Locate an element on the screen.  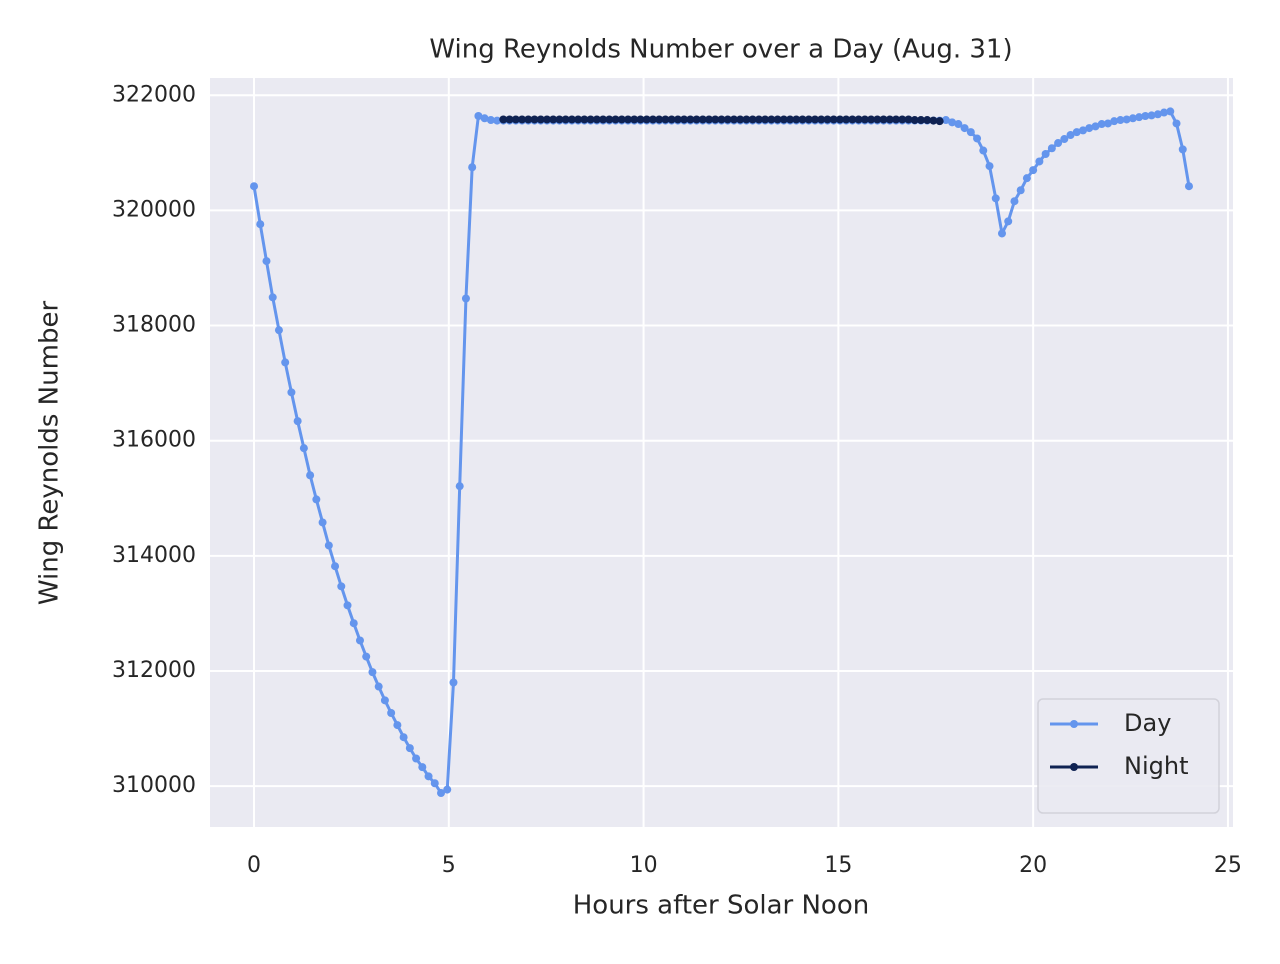
y-tick-label: 320000 is located at coordinates (154, 209).